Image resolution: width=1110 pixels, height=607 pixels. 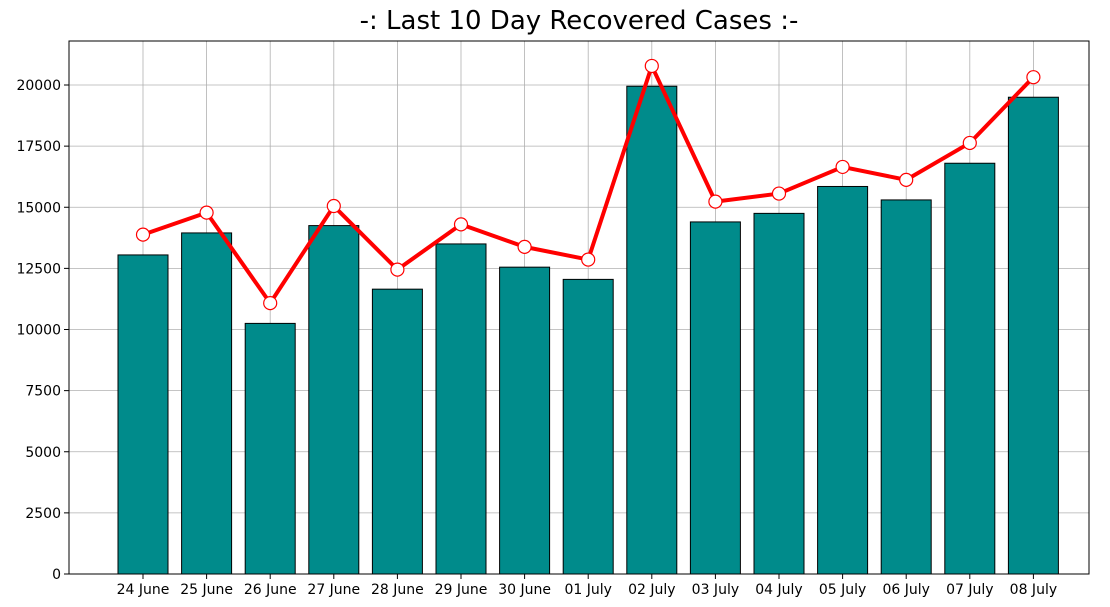 What do you see at coordinates (461, 224) in the screenshot?
I see `line-point-29-june` at bounding box center [461, 224].